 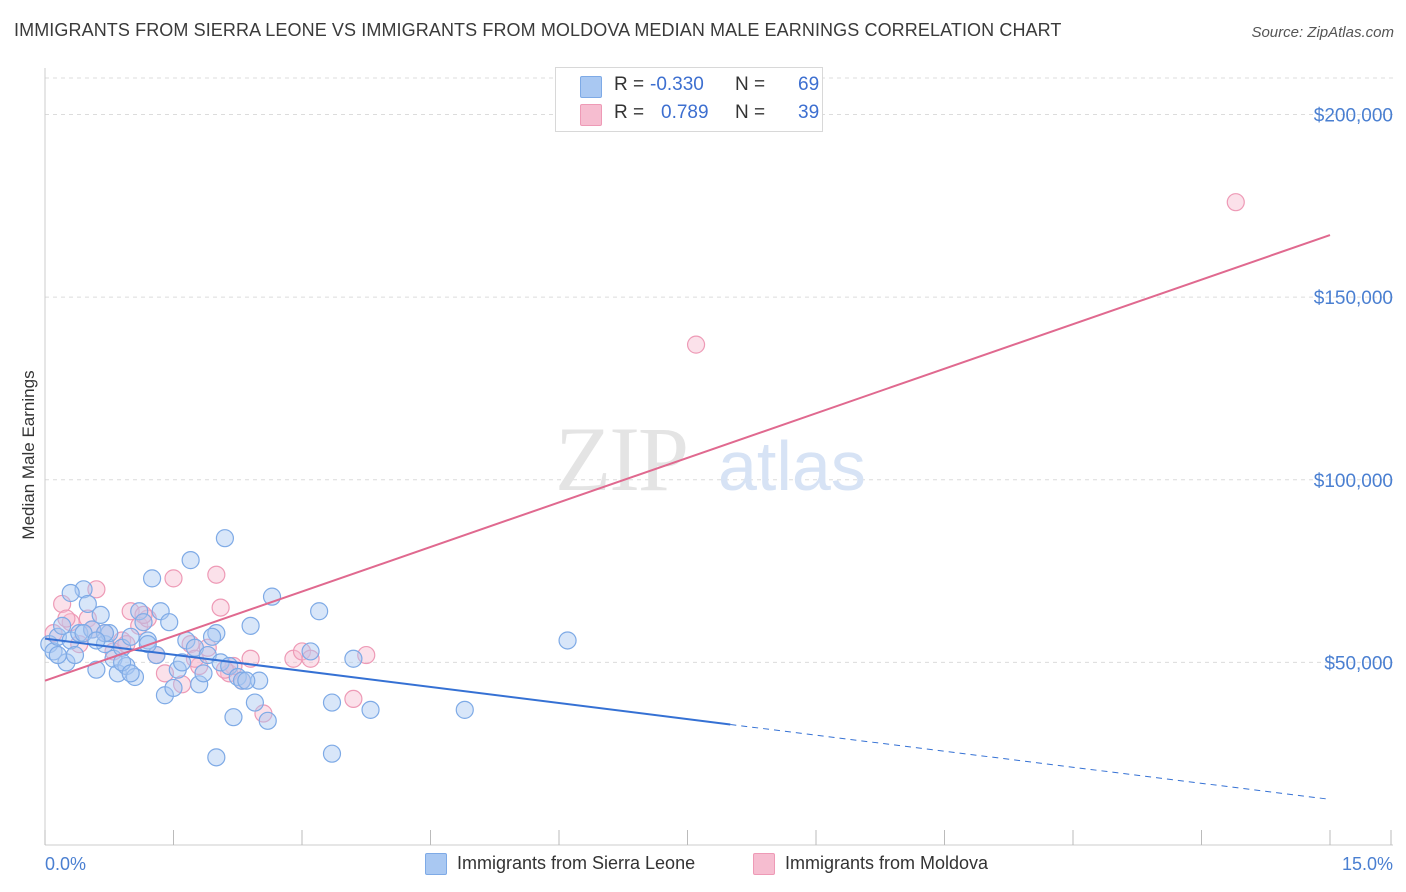 I want to click on r-value: 0.789, so click(x=685, y=112).